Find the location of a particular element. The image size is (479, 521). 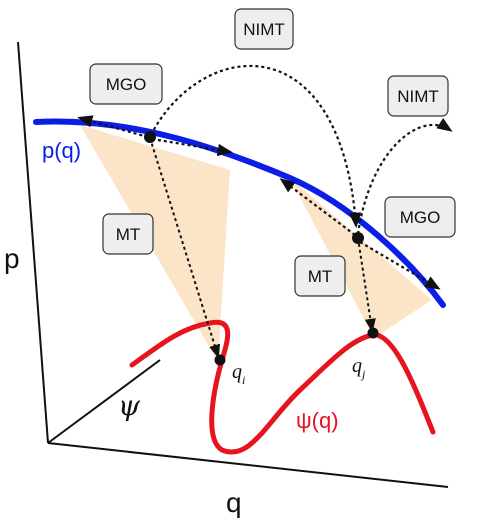

box-mgo-right: MGO is located at coordinates (420, 217).